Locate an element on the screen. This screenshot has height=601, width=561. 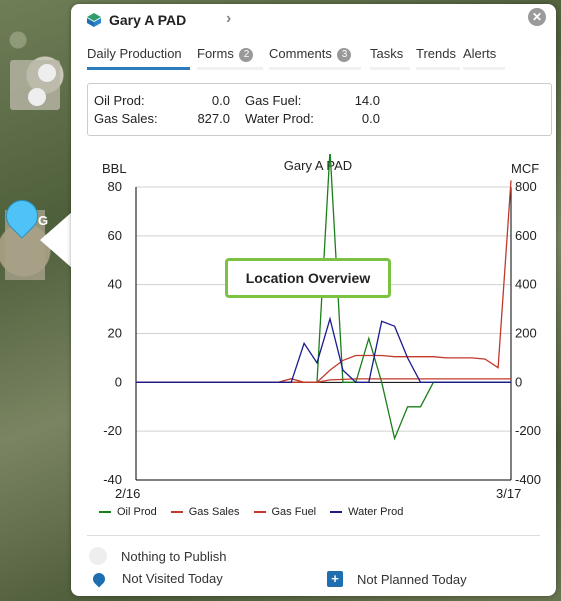
divider is located at coordinates (313, 535).